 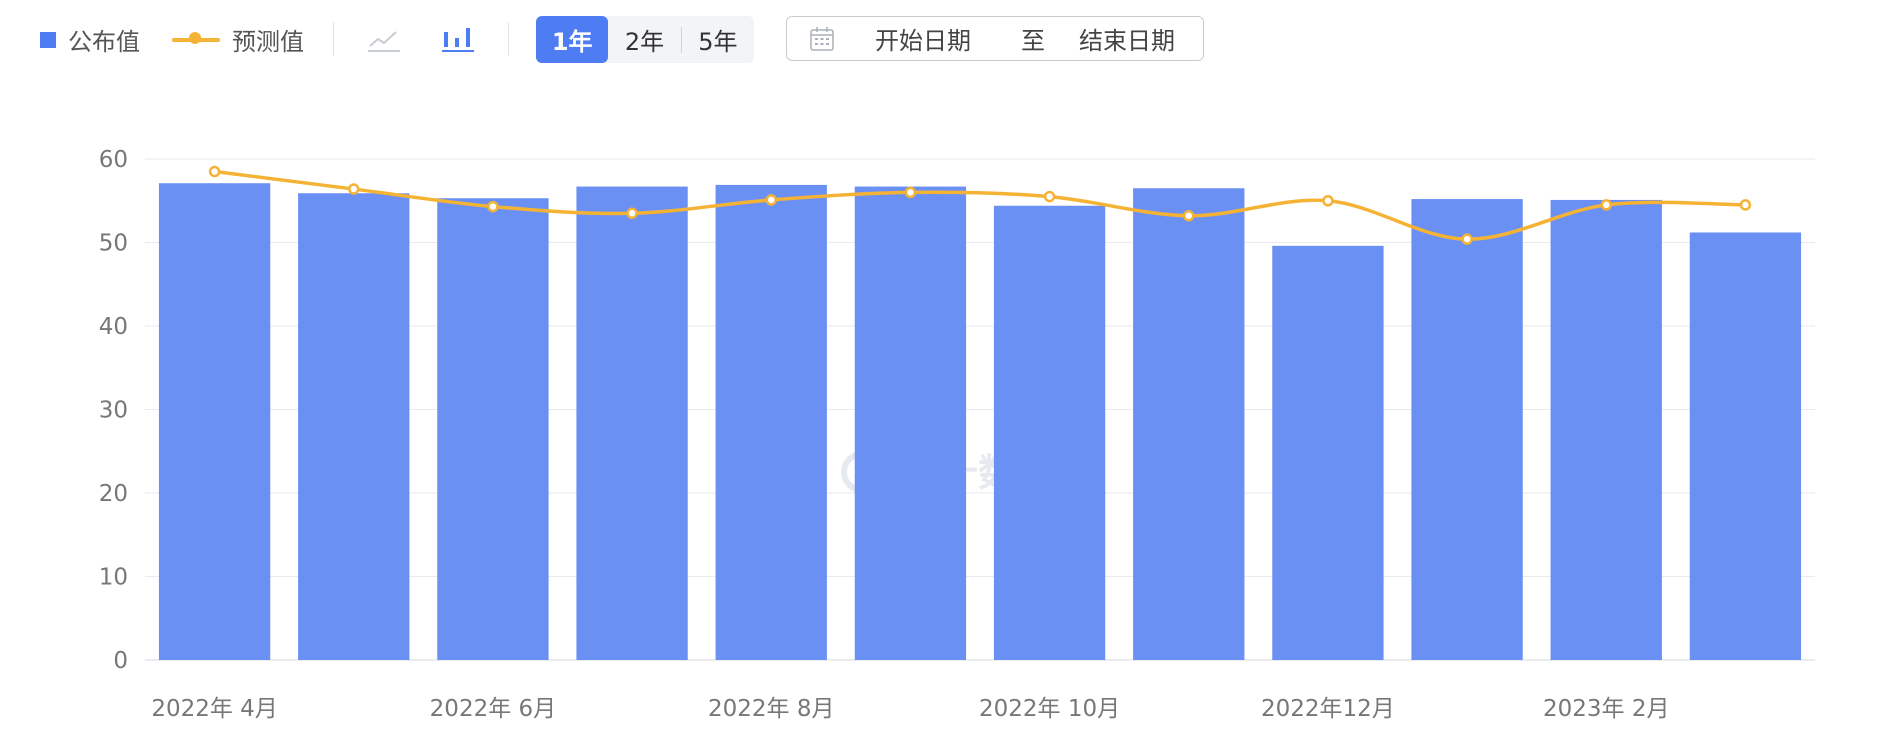 What do you see at coordinates (681, 39) in the screenshot?
I see `range-separator` at bounding box center [681, 39].